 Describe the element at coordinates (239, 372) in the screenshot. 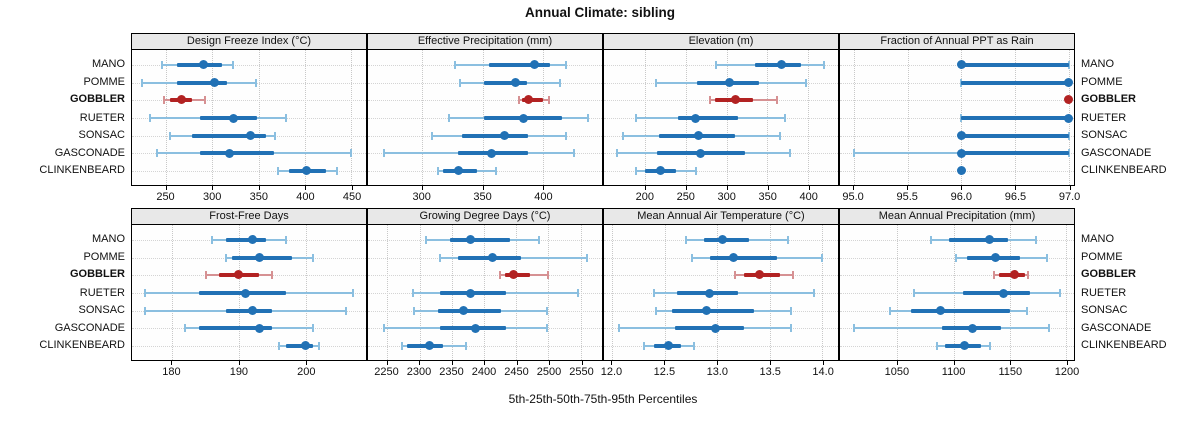

I see `axis-tick-label: 190` at that location.